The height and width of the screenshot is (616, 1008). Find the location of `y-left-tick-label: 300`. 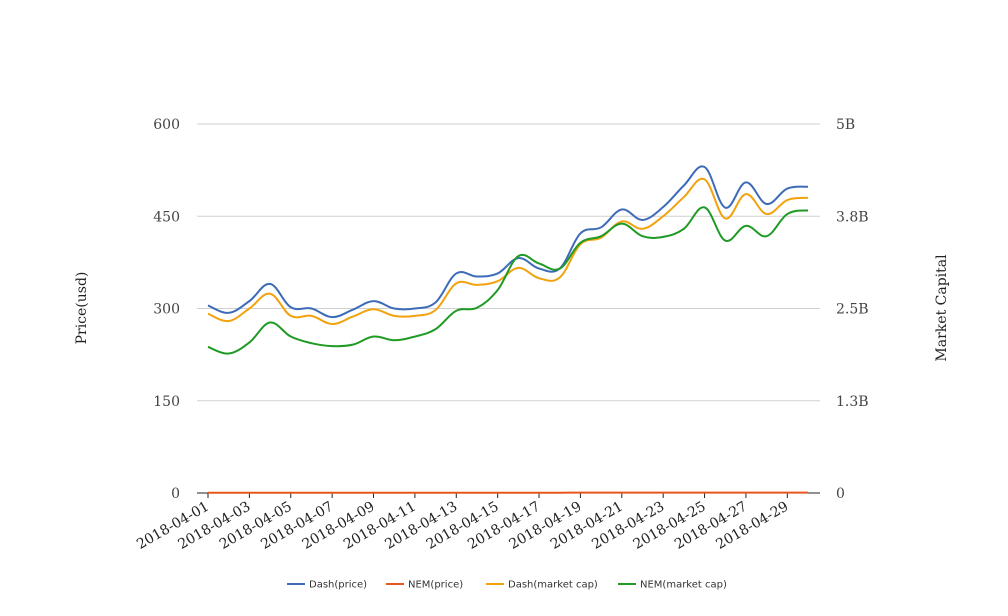

y-left-tick-label: 300 is located at coordinates (166, 310).